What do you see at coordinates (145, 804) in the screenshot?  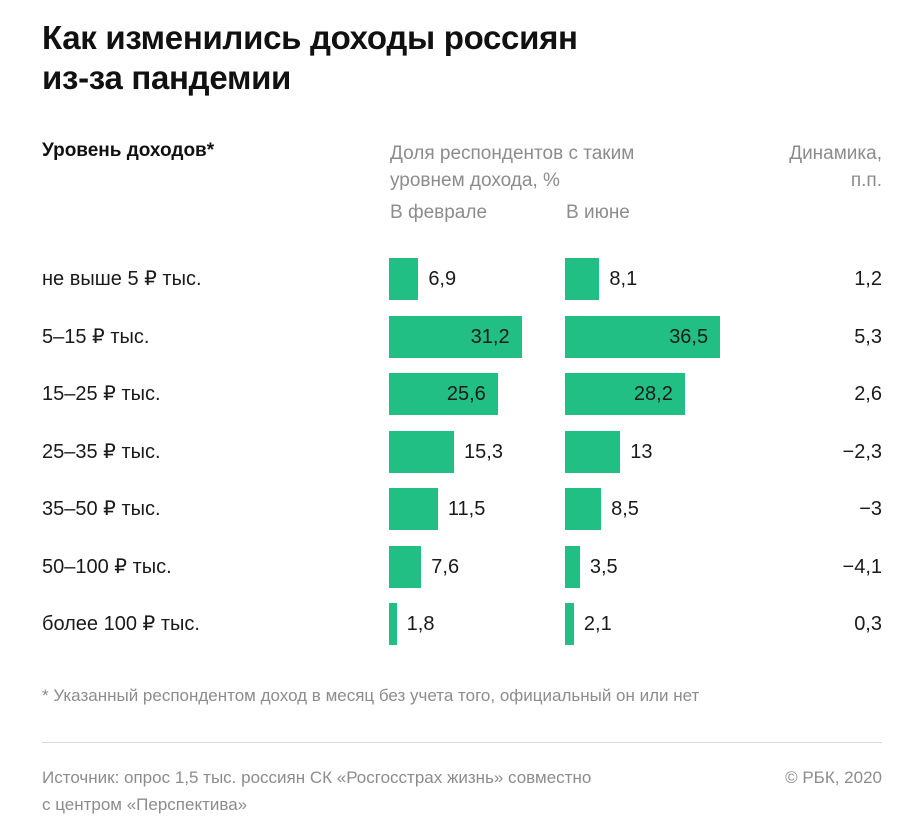 I see `source-line-2: с центром «Перспектива»` at bounding box center [145, 804].